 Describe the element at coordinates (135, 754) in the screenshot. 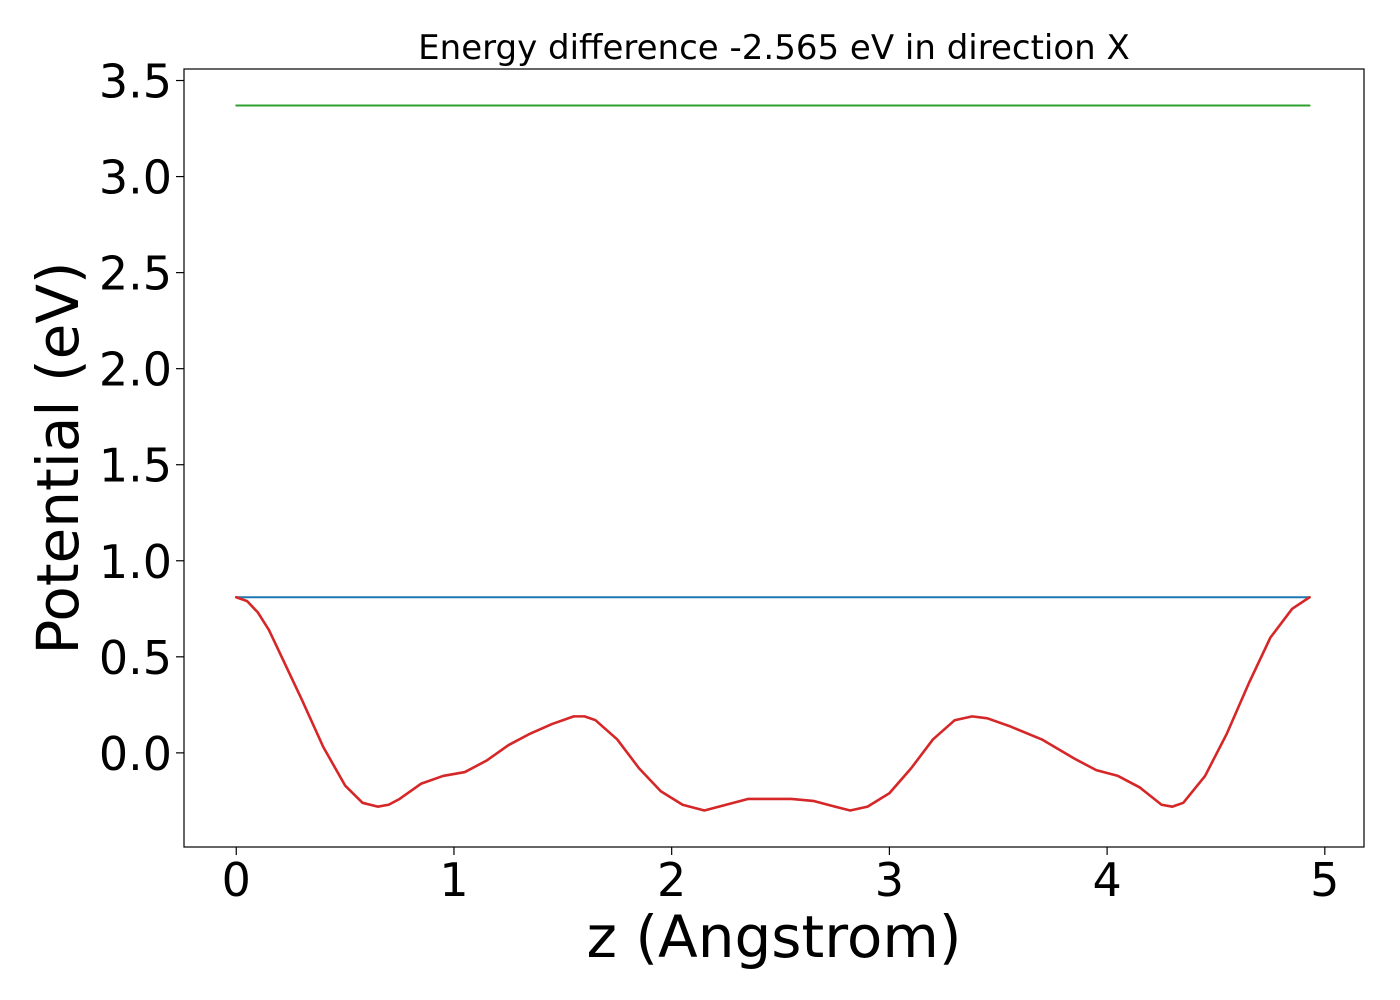

I see `y-tick-label: 0.0` at that location.